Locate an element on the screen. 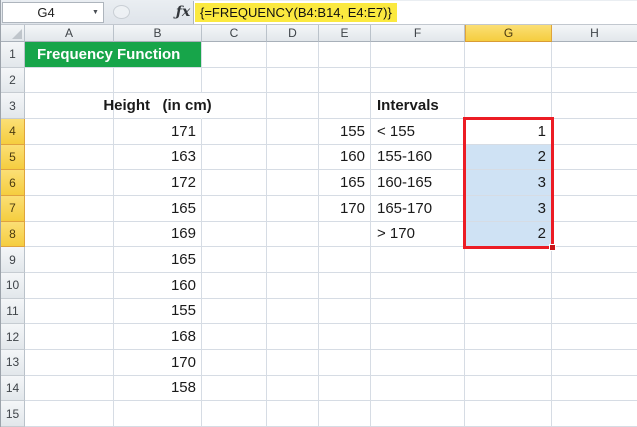  cell-B12: 168 is located at coordinates (158, 337).